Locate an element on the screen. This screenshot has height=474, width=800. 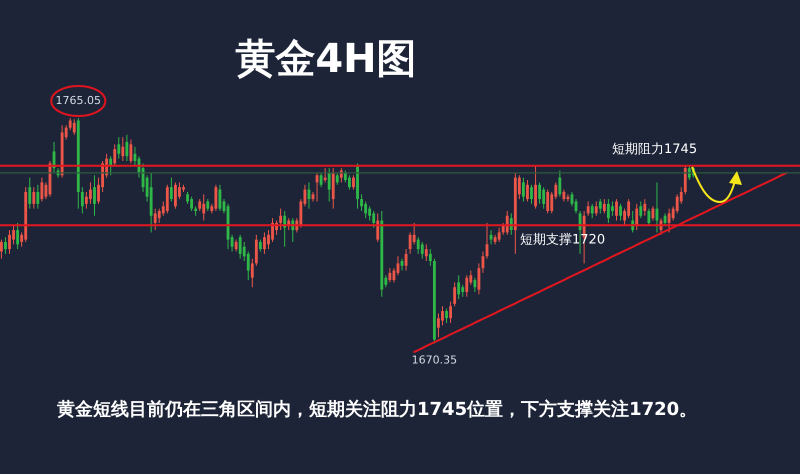
text: 黄金短线目前仍在三角区间内，短期关注阻力1745位置，下方支撑关注1720。 is located at coordinates (377, 409).